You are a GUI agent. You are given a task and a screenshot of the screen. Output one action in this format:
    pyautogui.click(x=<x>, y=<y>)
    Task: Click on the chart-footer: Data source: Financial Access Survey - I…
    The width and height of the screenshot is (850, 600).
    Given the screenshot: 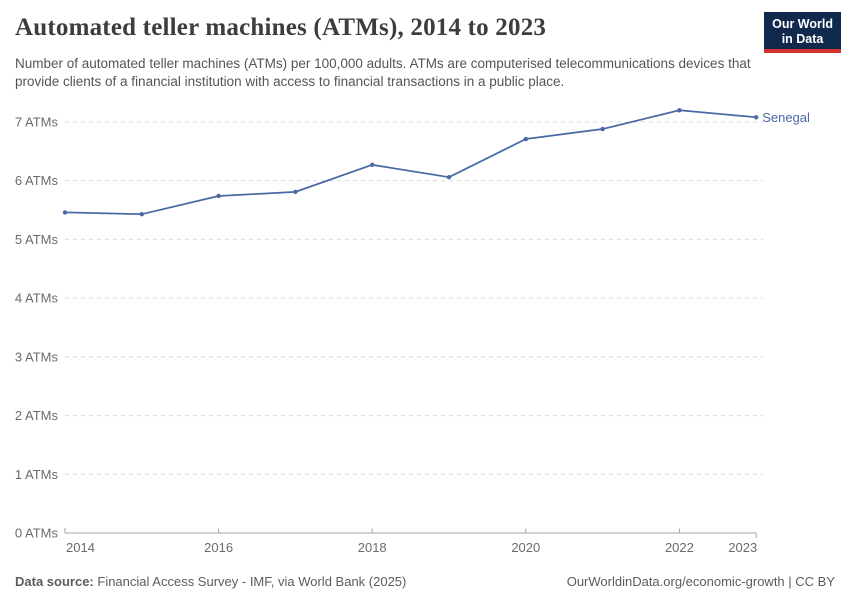 What is the action you would take?
    pyautogui.click(x=425, y=581)
    